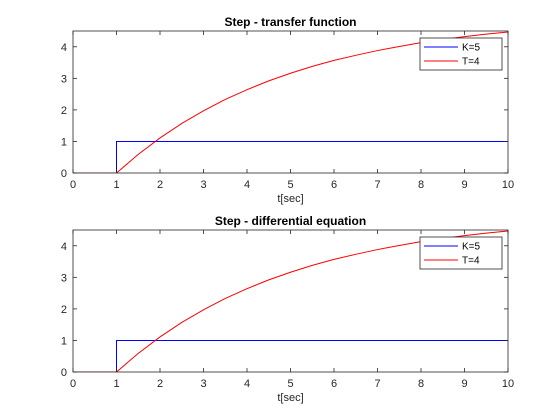 Image resolution: width=560 pixels, height=420 pixels. Describe the element at coordinates (290, 22) in the screenshot. I see `chart-title: Step - transfer function` at that location.